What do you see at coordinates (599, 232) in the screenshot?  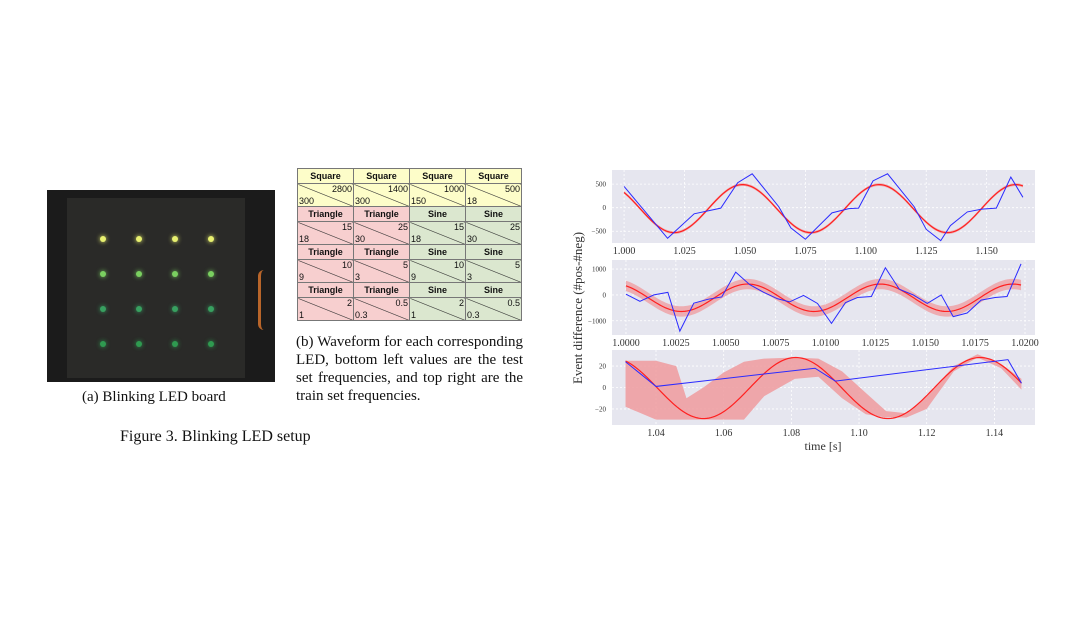 I see `y-tick-label: −500` at bounding box center [599, 232].